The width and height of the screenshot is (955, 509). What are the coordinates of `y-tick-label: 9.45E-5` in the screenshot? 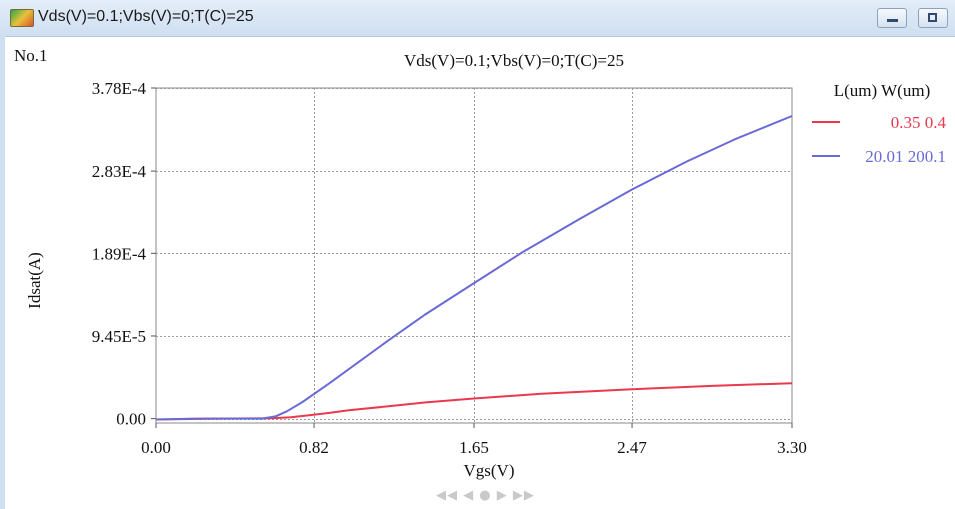 It's located at (119, 336).